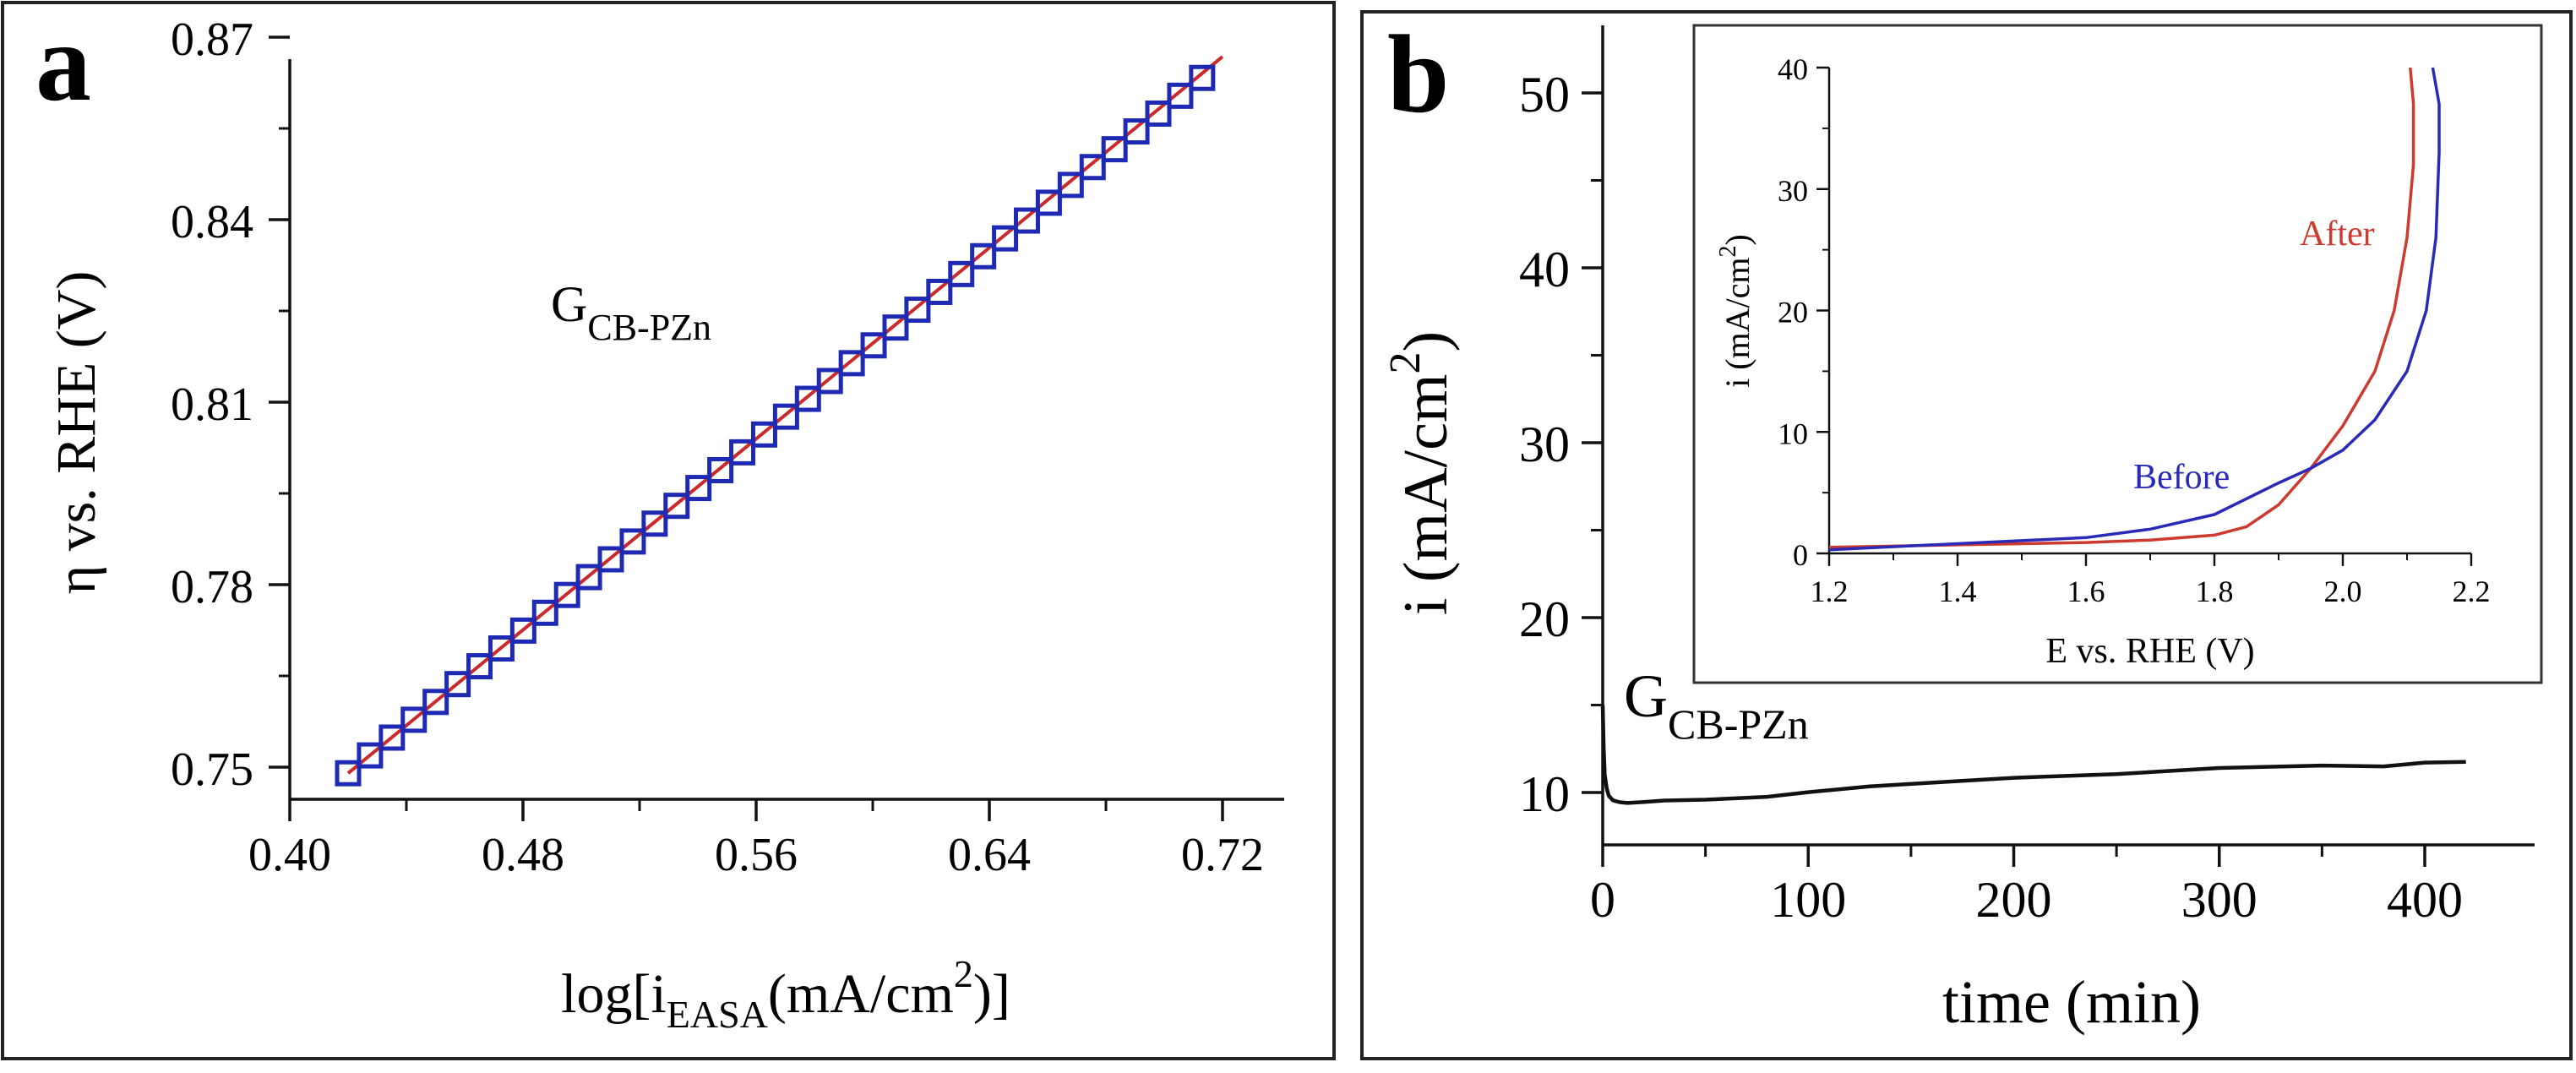 The width and height of the screenshot is (2576, 1073). What do you see at coordinates (2149, 651) in the screenshot?
I see `inset-x-label: E vs. RHE (V)` at bounding box center [2149, 651].